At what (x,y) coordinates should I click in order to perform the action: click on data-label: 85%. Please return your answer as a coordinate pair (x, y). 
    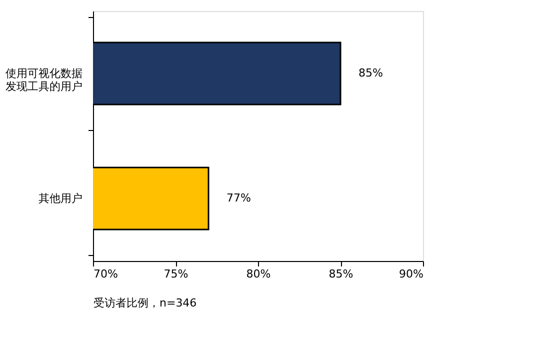
    Looking at the image, I should click on (370, 73).